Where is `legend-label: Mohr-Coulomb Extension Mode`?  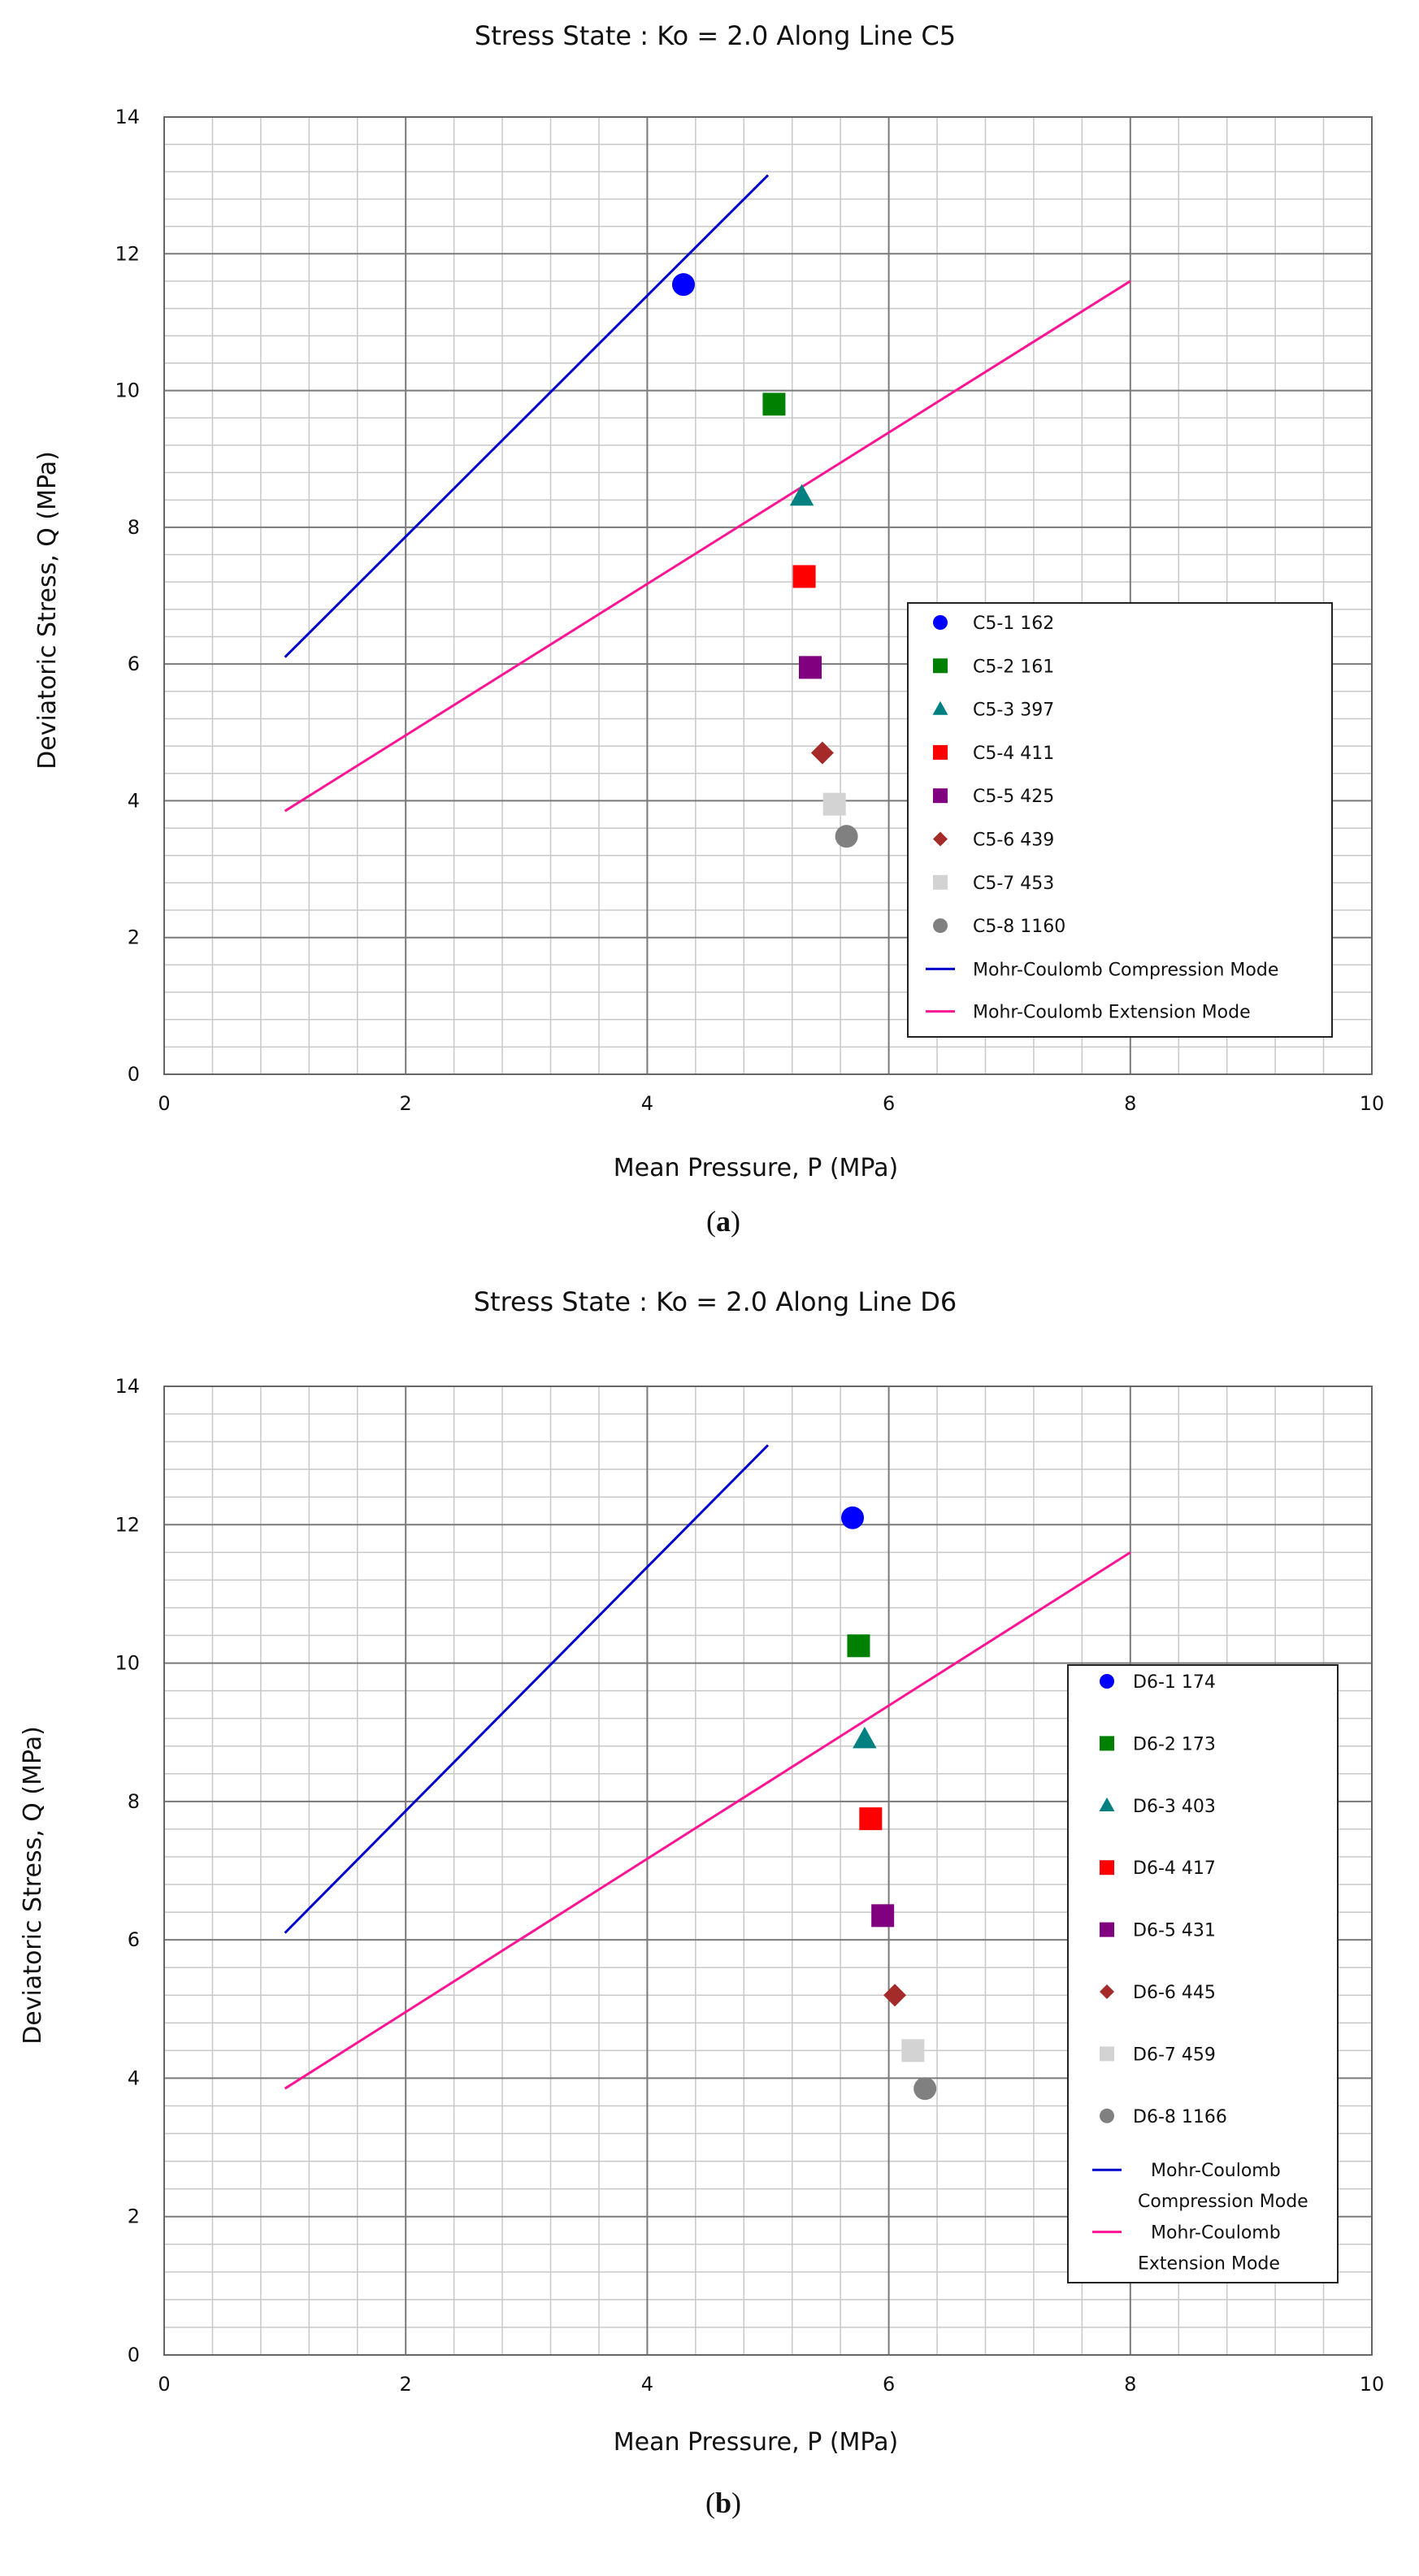 legend-label: Mohr-Coulomb Extension Mode is located at coordinates (1112, 1013).